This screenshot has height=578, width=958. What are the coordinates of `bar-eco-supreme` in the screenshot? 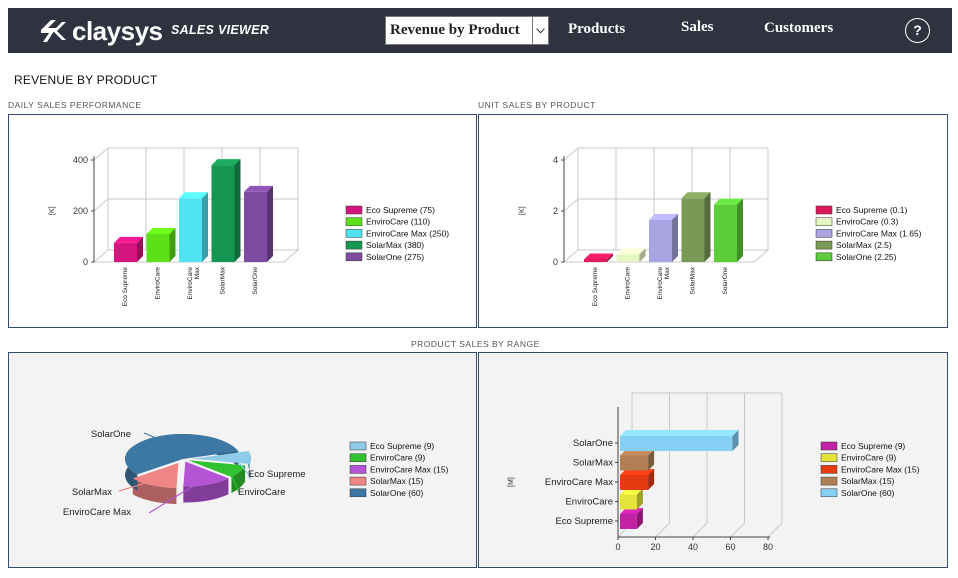 It's located at (595, 260).